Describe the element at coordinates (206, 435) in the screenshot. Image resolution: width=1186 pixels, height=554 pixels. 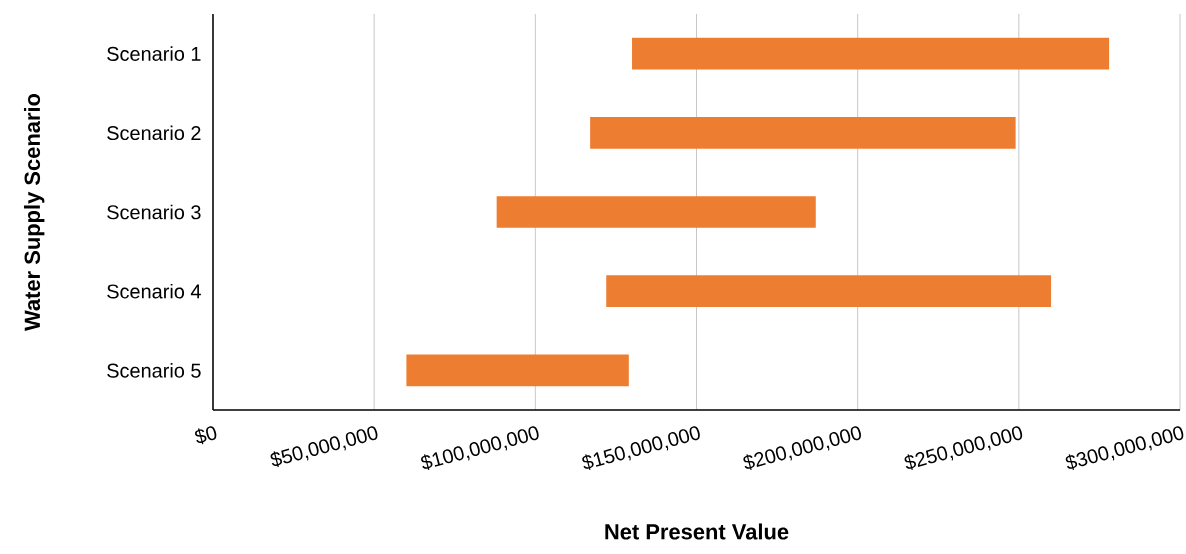
I see `x-tick-label: $0` at that location.